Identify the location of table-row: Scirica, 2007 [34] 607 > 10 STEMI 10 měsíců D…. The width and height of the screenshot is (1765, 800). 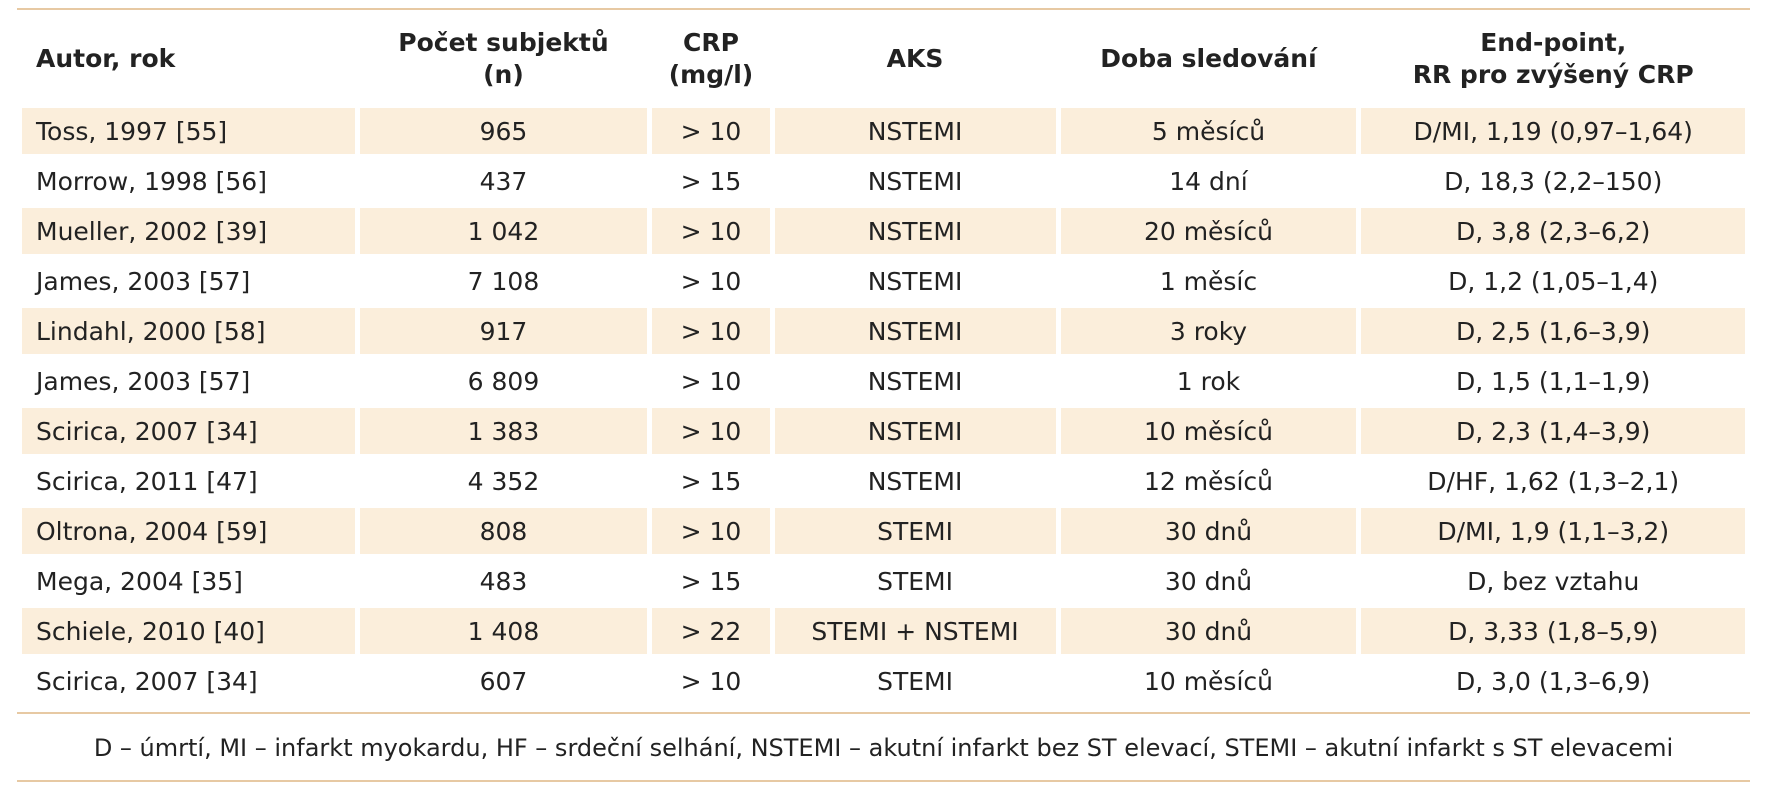
(883, 681).